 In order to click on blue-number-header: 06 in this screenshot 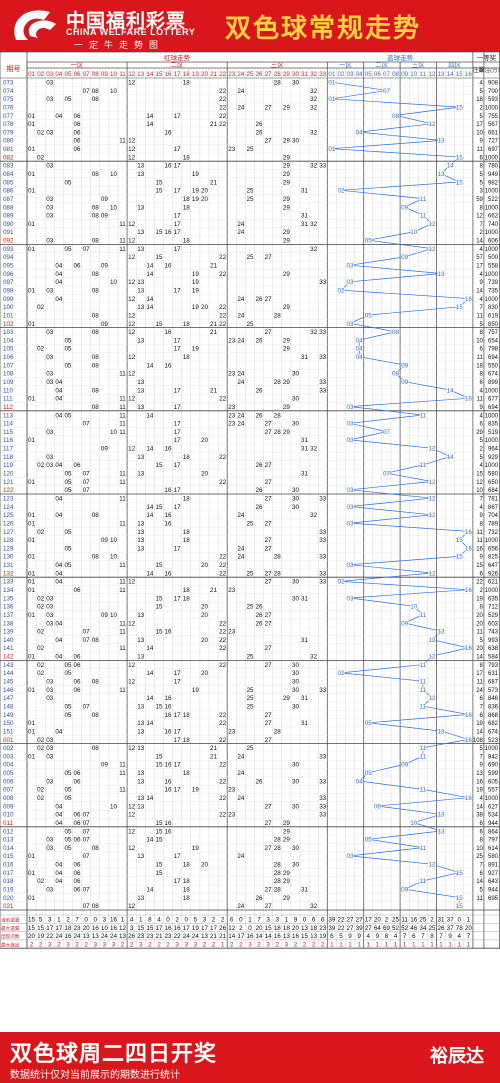, I will do `click(377, 74)`.